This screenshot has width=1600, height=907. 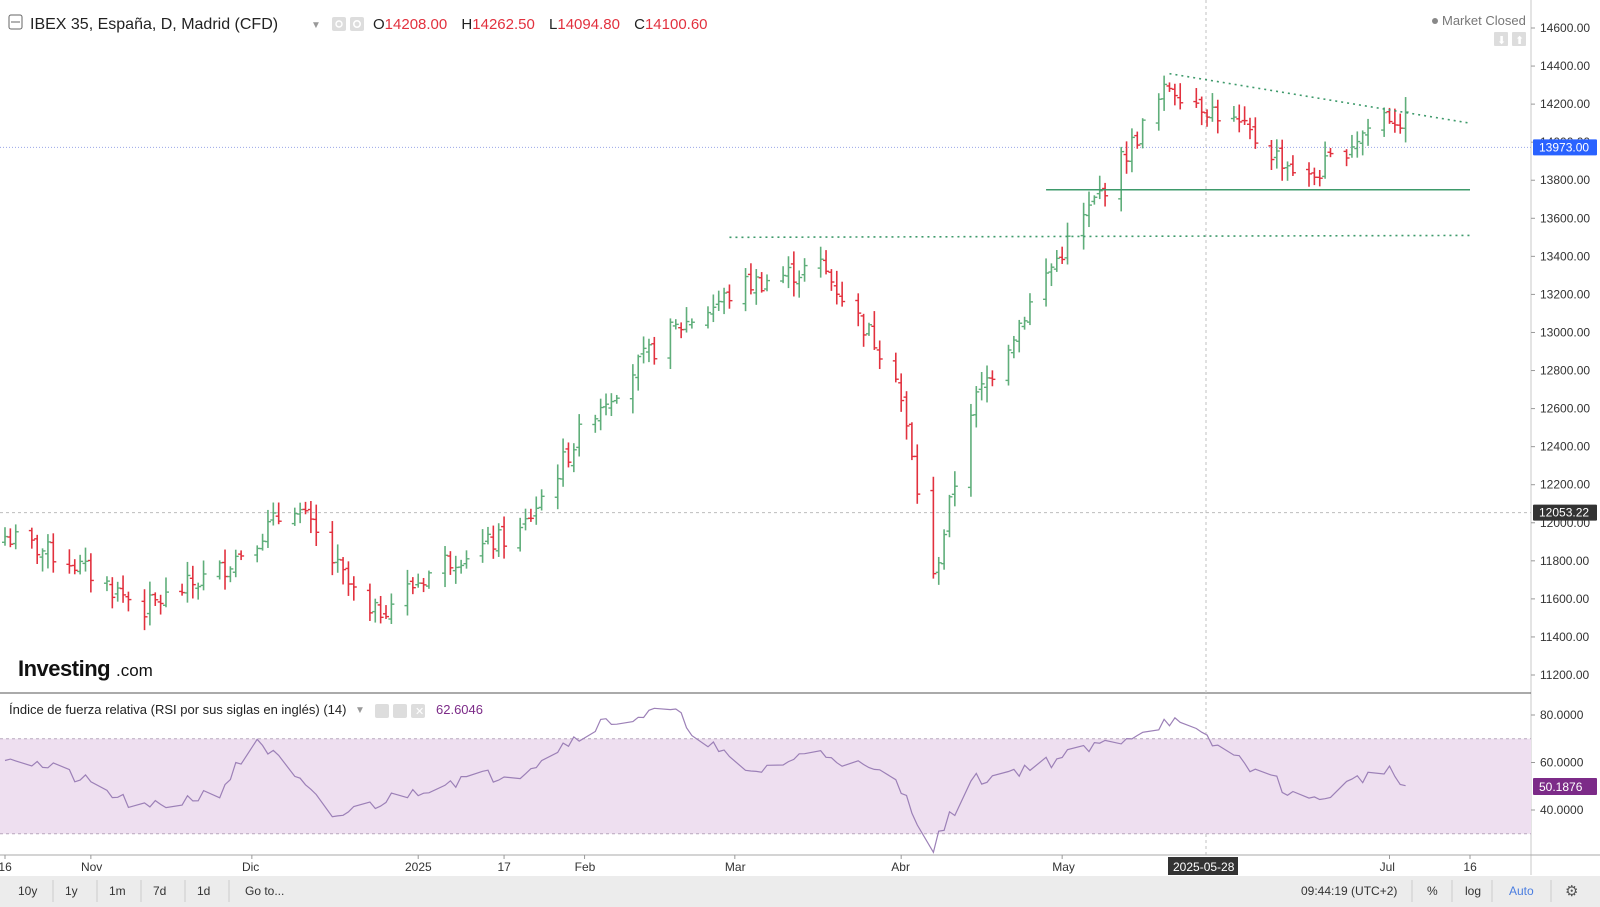 What do you see at coordinates (400, 711) in the screenshot?
I see `rsi-gear-icon` at bounding box center [400, 711].